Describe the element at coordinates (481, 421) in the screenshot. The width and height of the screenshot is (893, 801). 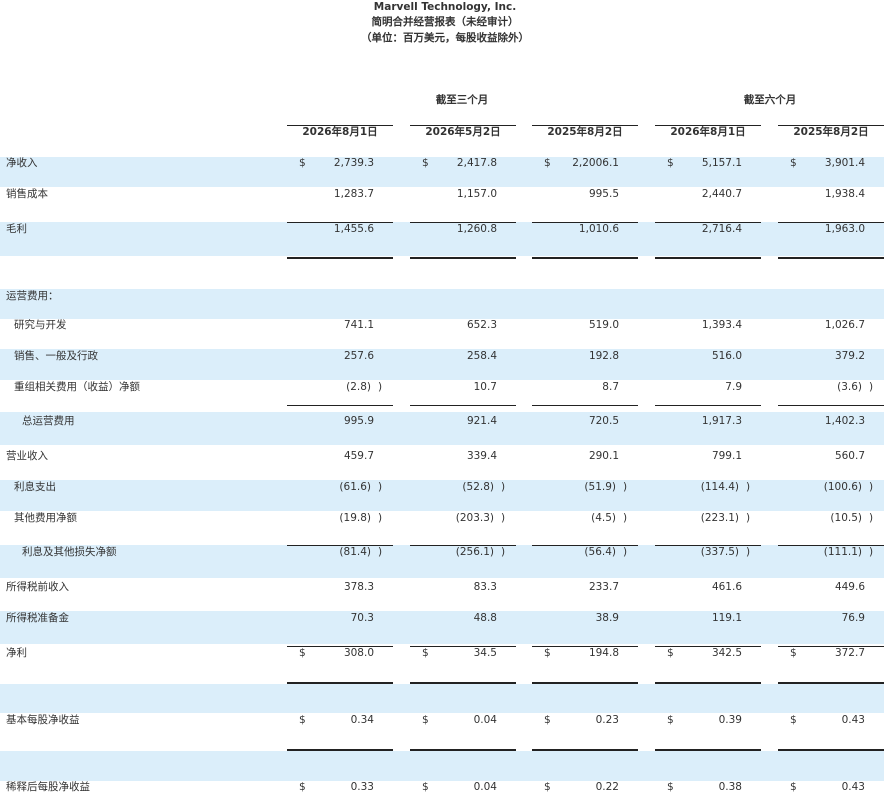
I see `cell-value: 921.4` at that location.